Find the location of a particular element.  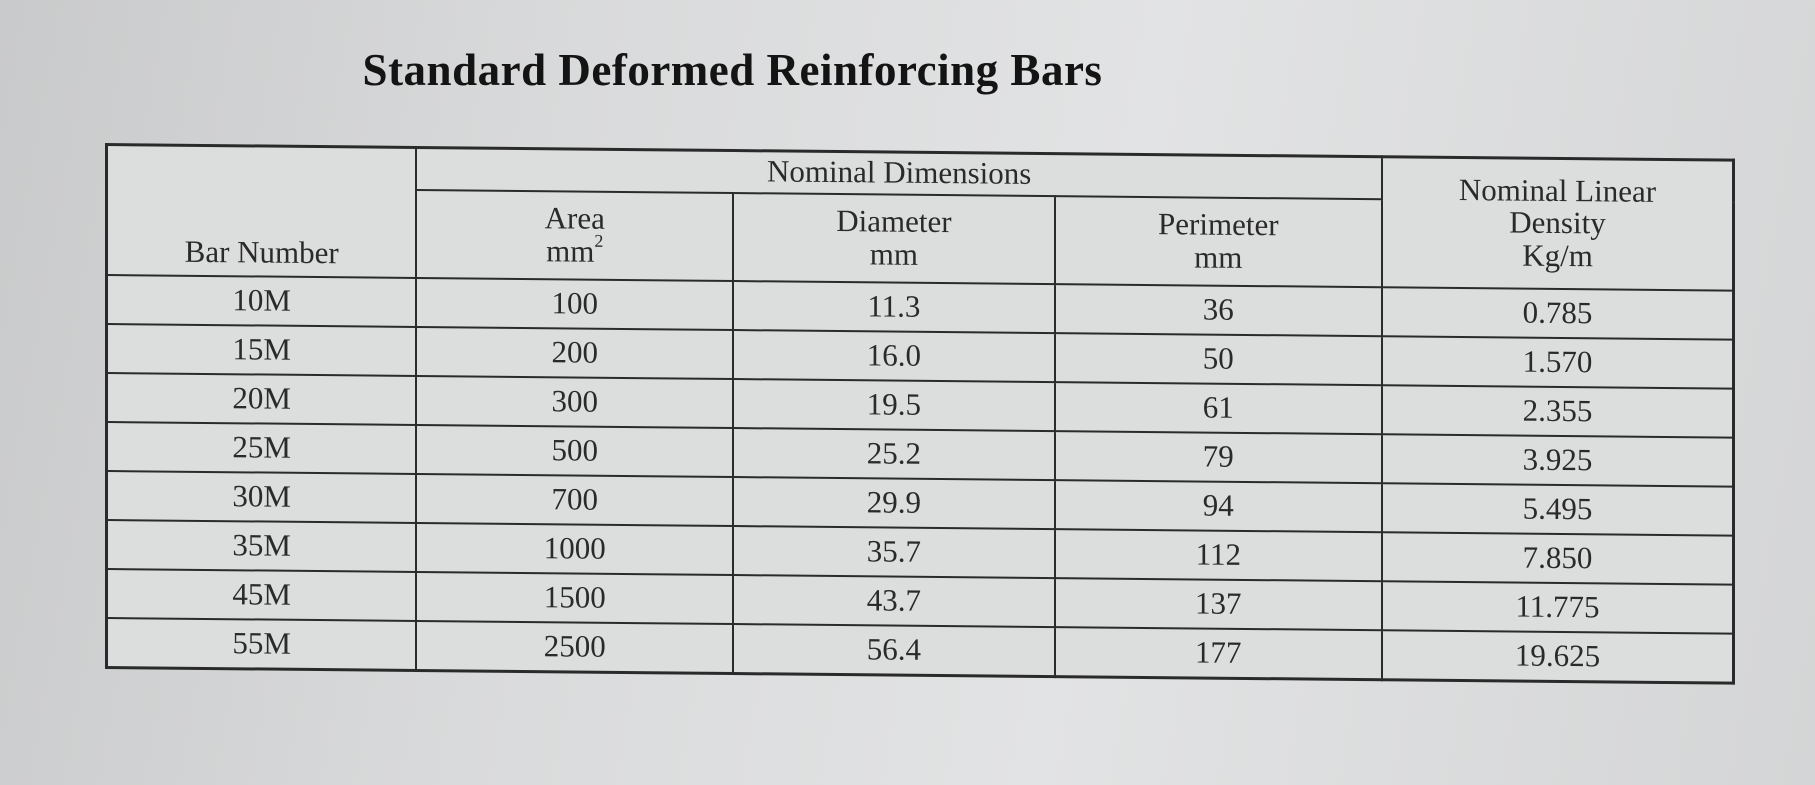

cell-area: 2500 is located at coordinates (575, 647).